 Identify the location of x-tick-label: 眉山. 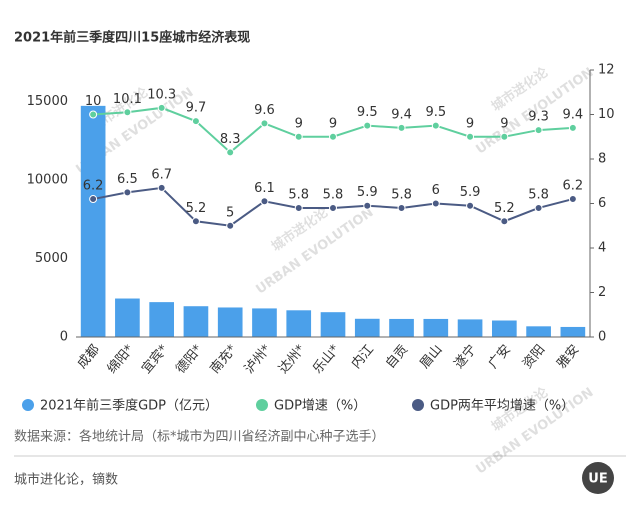
(431, 357).